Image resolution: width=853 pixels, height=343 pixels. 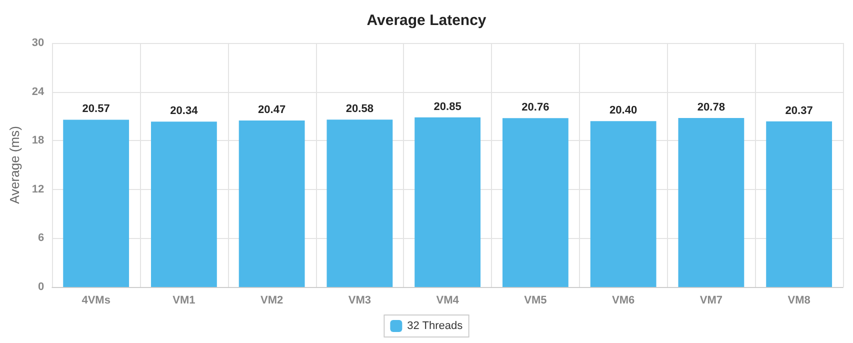 What do you see at coordinates (39, 92) in the screenshot?
I see `y-tick-label: 24` at bounding box center [39, 92].